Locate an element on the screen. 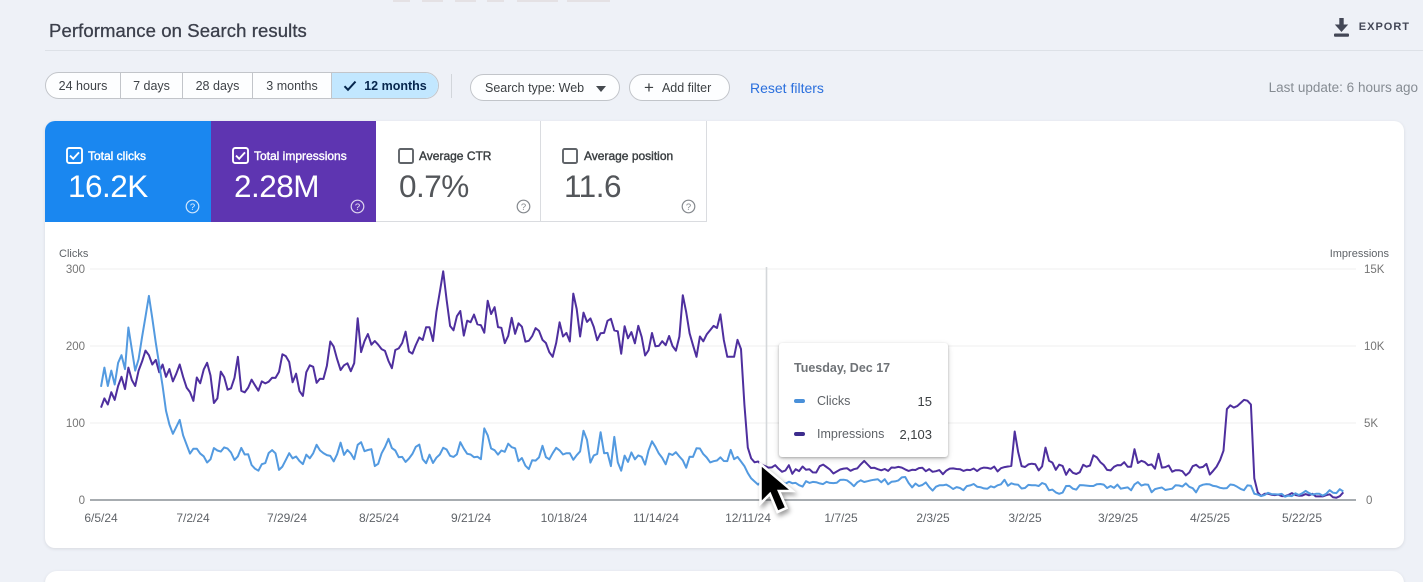 Image resolution: width=1423 pixels, height=582 pixels. svg-text: 12/11/24 is located at coordinates (748, 518).